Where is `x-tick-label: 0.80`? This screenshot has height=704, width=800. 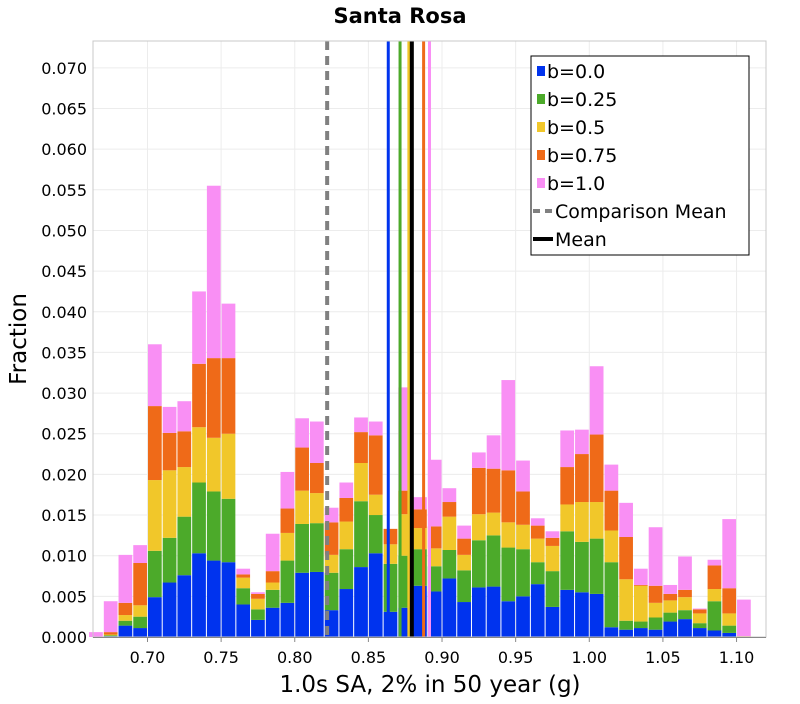 x-tick-label: 0.80 is located at coordinates (295, 657).